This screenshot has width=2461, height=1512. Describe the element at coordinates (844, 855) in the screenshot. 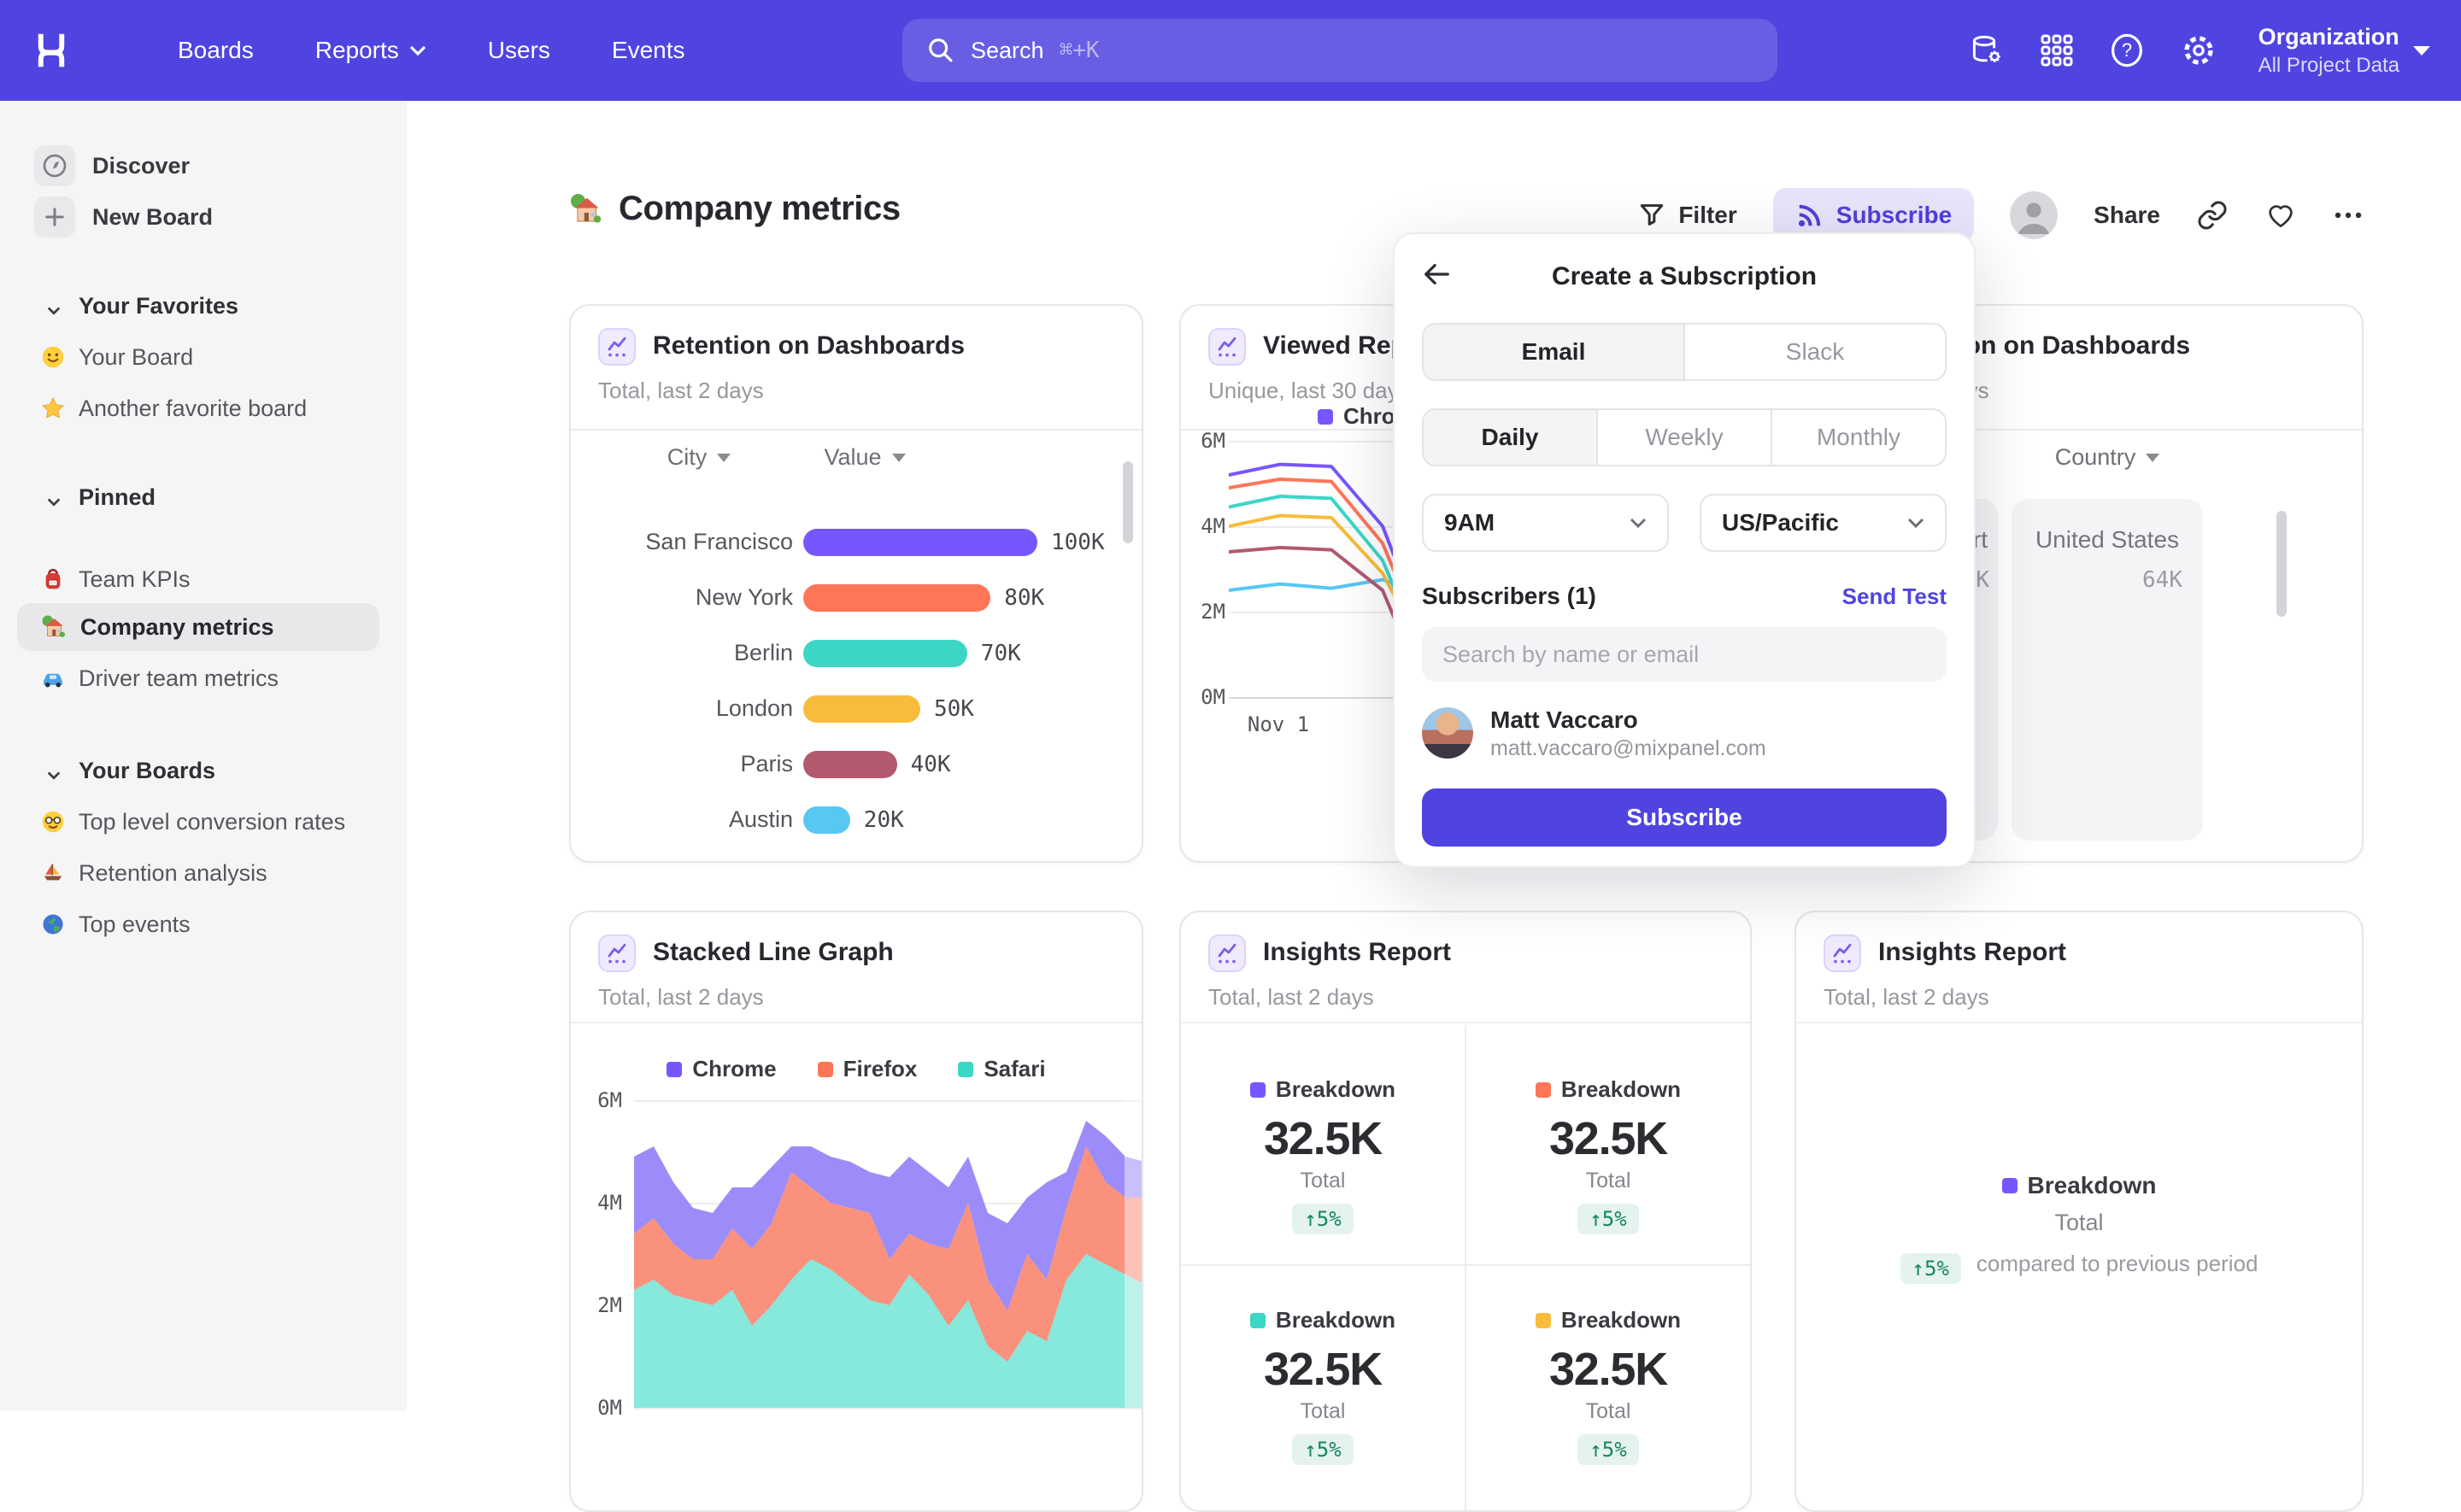

I see `table-row: Bangalore 10K` at that location.